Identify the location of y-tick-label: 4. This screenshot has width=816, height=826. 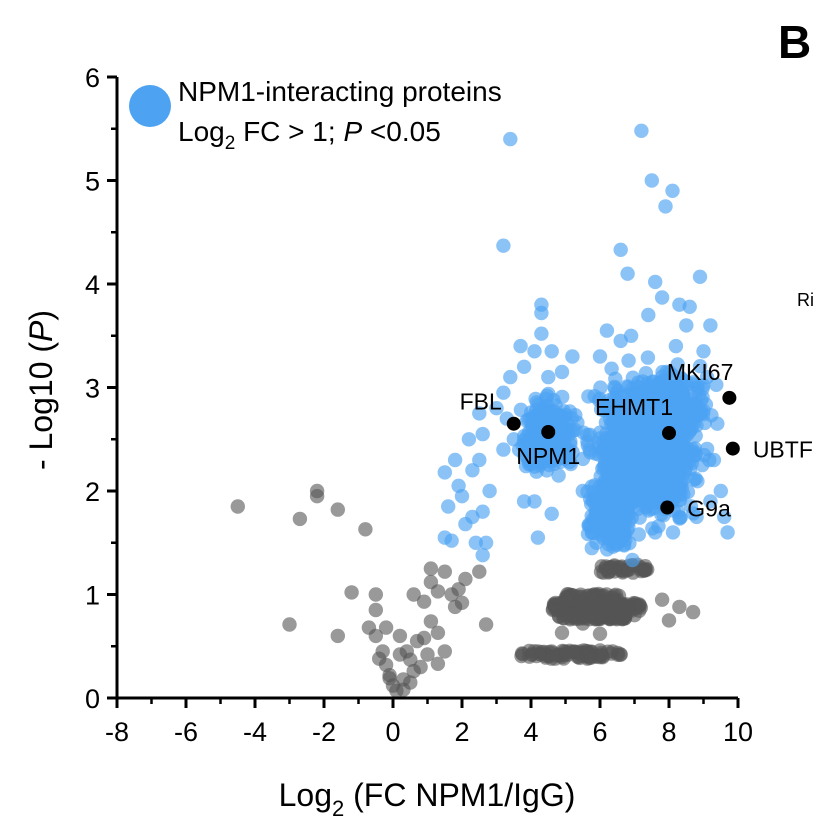
(92, 285).